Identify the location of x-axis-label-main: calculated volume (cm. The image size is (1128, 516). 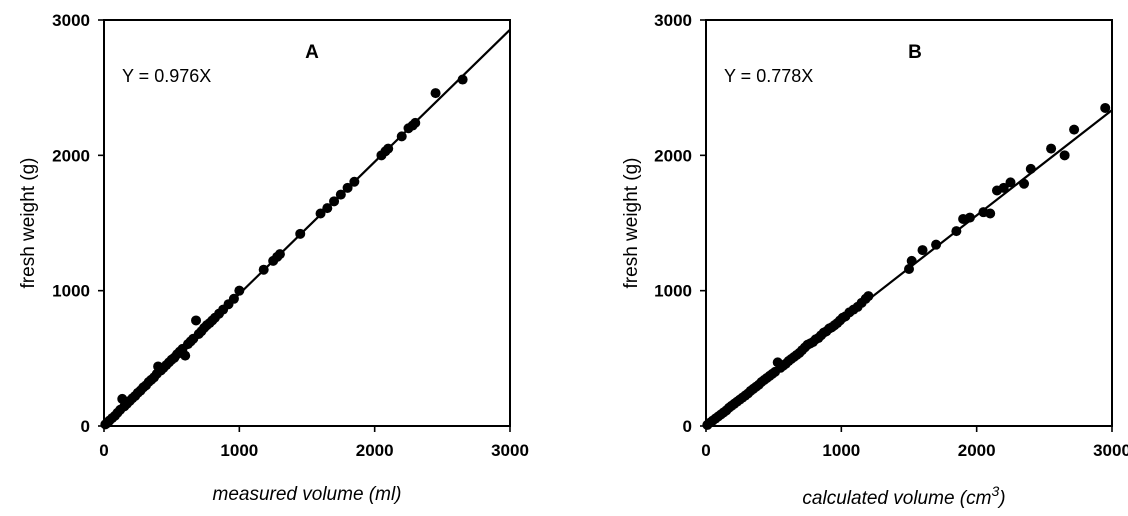
(896, 498).